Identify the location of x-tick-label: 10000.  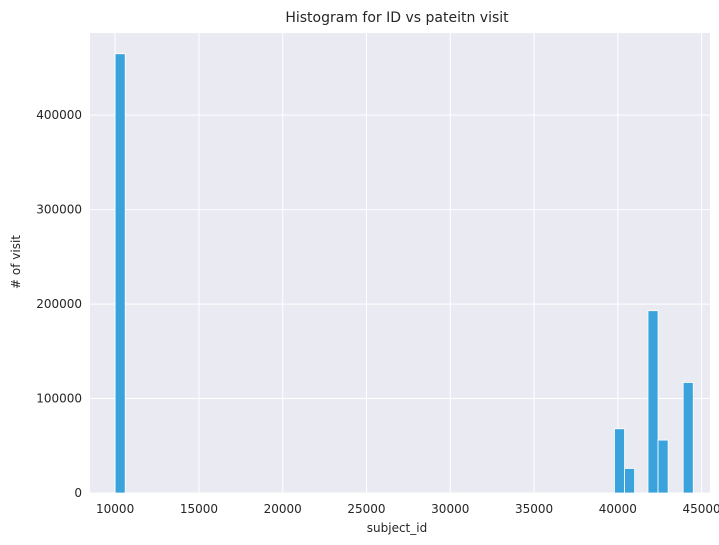
(115, 509).